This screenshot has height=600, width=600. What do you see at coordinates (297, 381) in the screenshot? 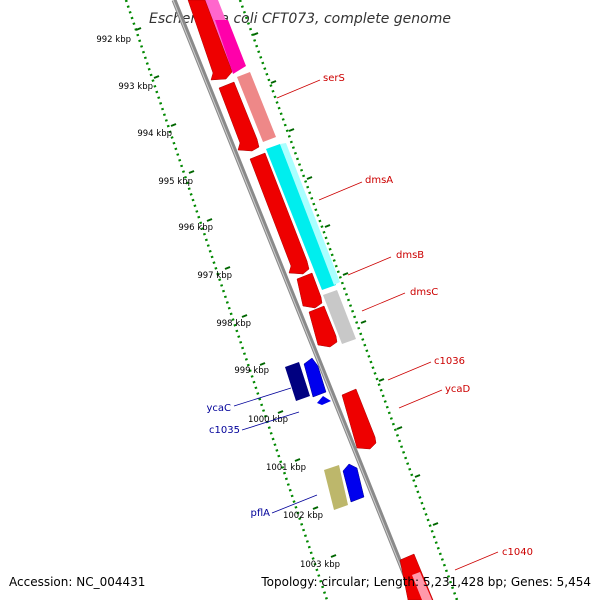
I see `cds-navy-block` at bounding box center [297, 381].